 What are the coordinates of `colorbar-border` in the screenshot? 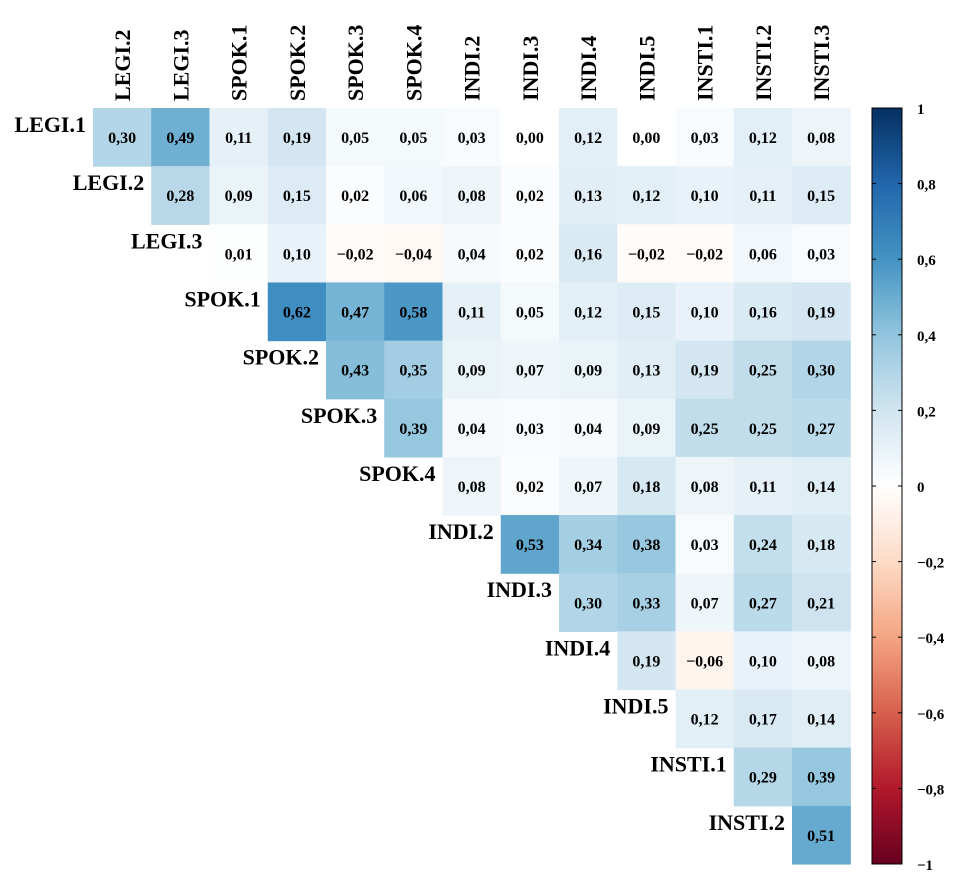 It's located at (887, 486).